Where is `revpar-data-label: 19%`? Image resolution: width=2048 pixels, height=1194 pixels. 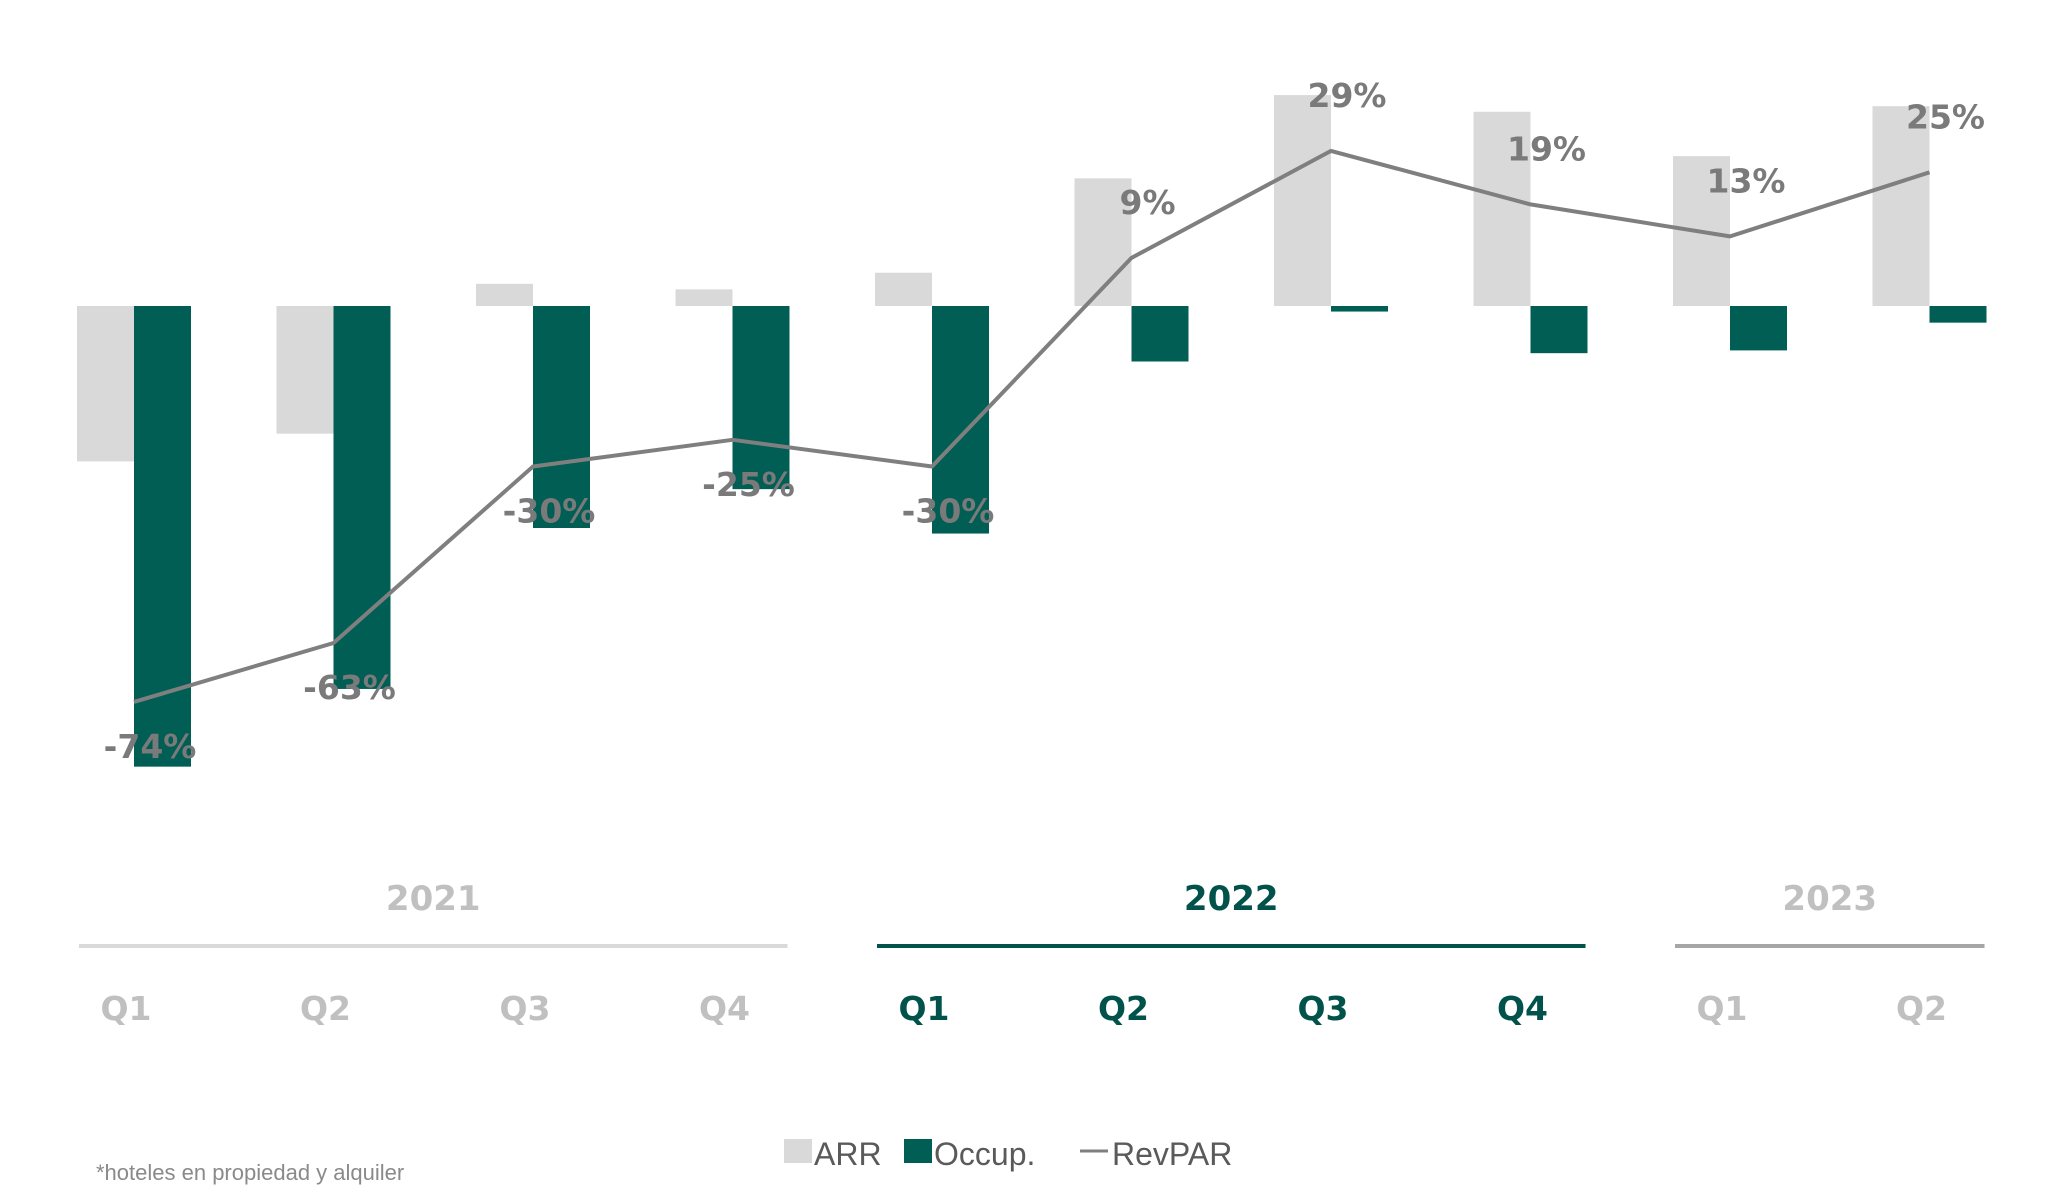
revpar-data-label: 19% is located at coordinates (1546, 148).